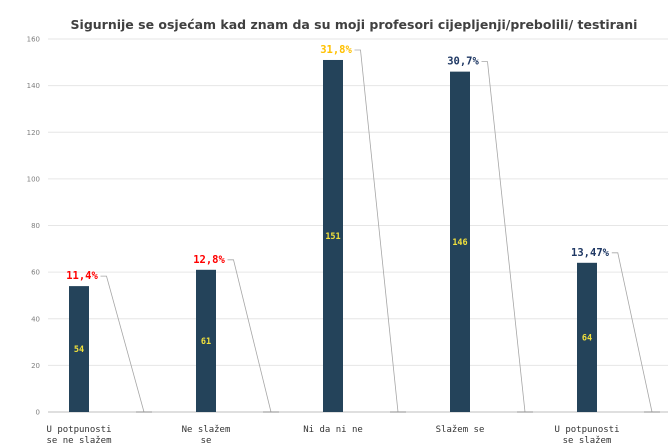  I want to click on y-tick-label: 120, so click(33, 133).